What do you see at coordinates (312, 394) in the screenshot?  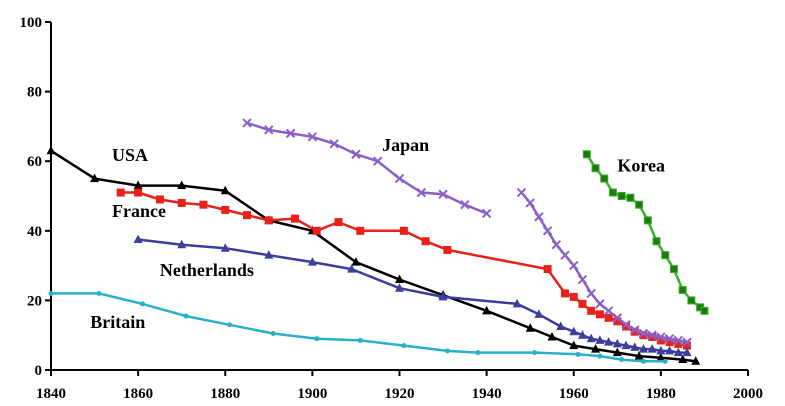 I see `x-tick-label: 1900` at bounding box center [312, 394].